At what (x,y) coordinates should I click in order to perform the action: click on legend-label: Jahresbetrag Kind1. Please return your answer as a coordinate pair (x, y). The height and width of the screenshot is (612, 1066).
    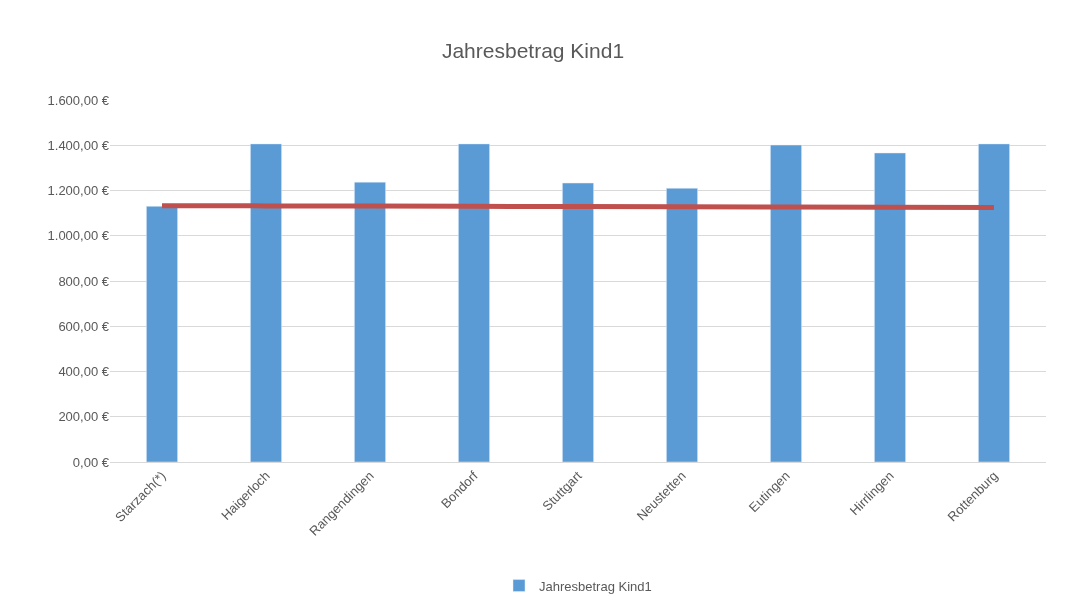
    Looking at the image, I should click on (595, 586).